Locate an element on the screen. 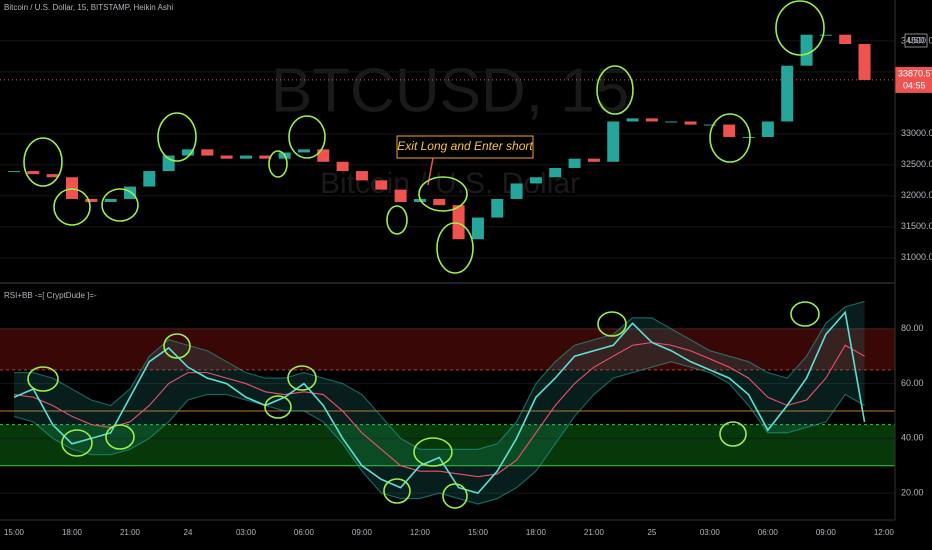 The height and width of the screenshot is (550, 932). countdown: 04:55 is located at coordinates (914, 85).